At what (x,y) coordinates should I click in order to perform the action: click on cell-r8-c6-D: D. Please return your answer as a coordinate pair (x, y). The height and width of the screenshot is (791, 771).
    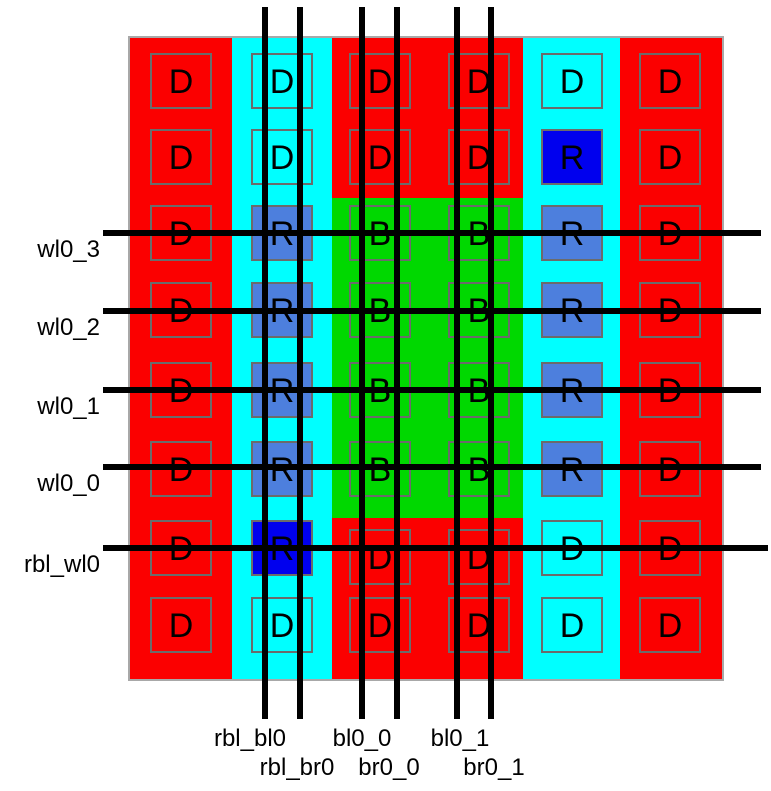
    Looking at the image, I should click on (670, 625).